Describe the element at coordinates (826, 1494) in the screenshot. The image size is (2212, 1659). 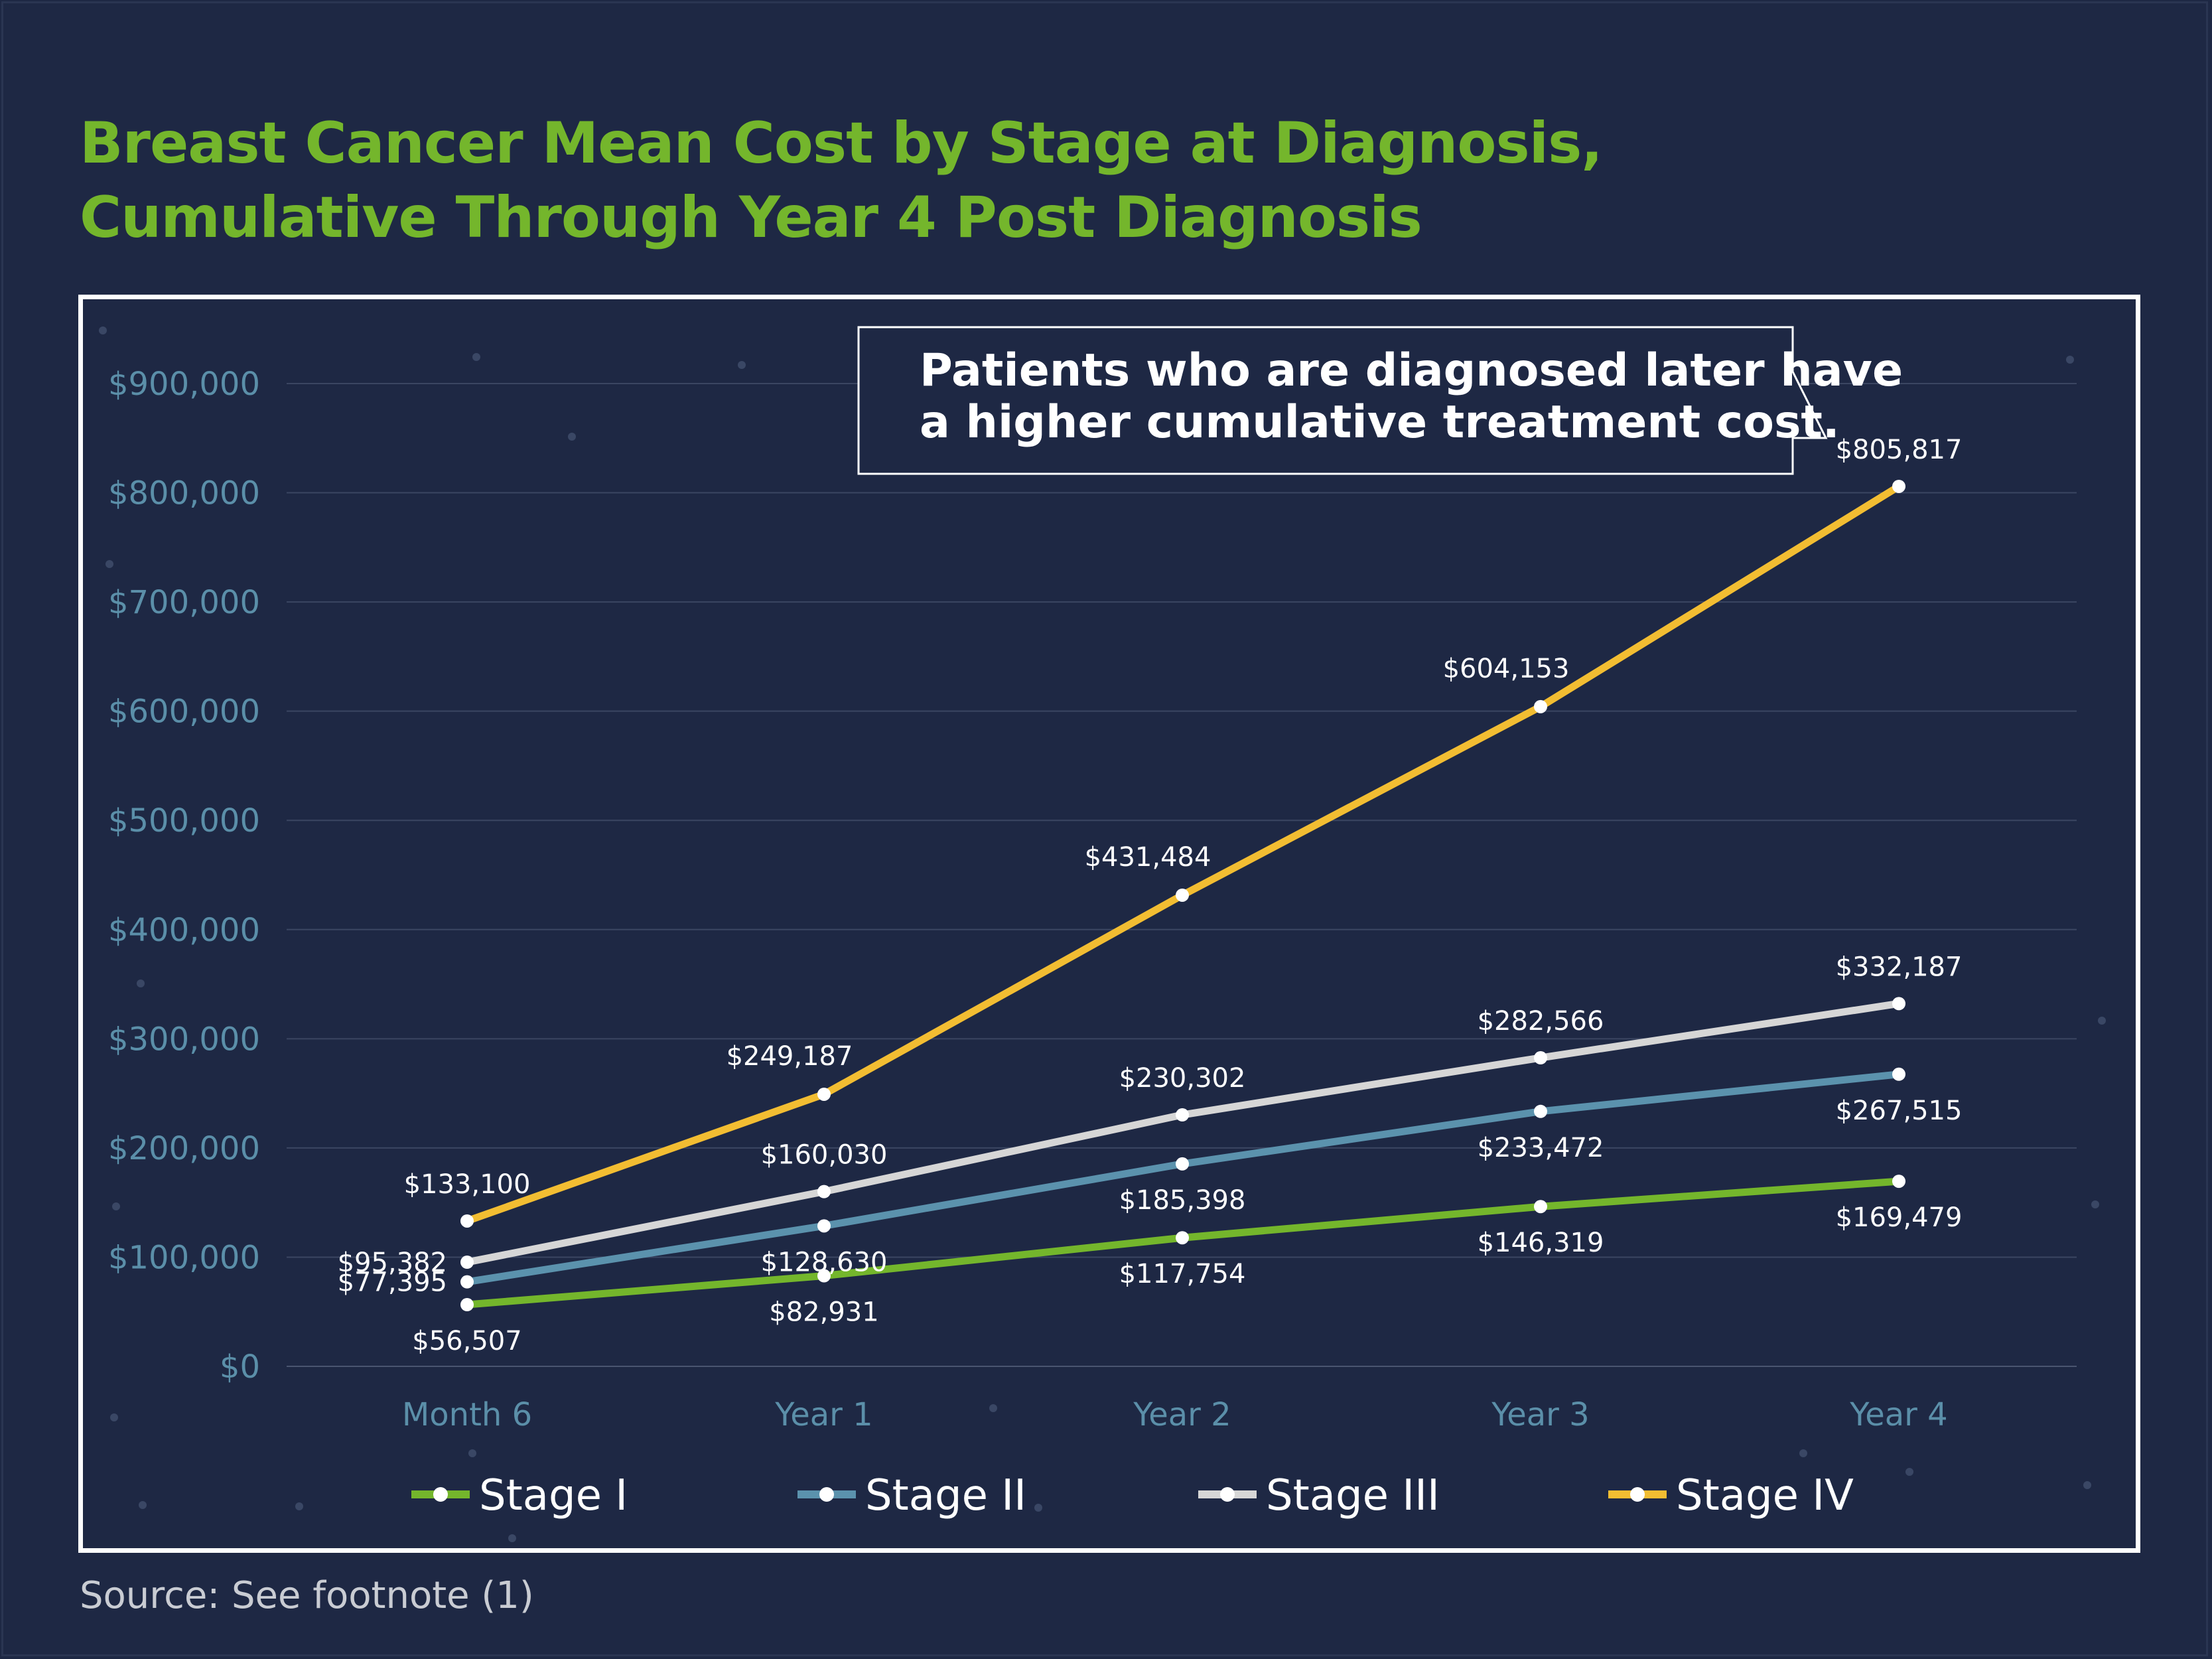
I see `legend-marker-stage-ii` at that location.